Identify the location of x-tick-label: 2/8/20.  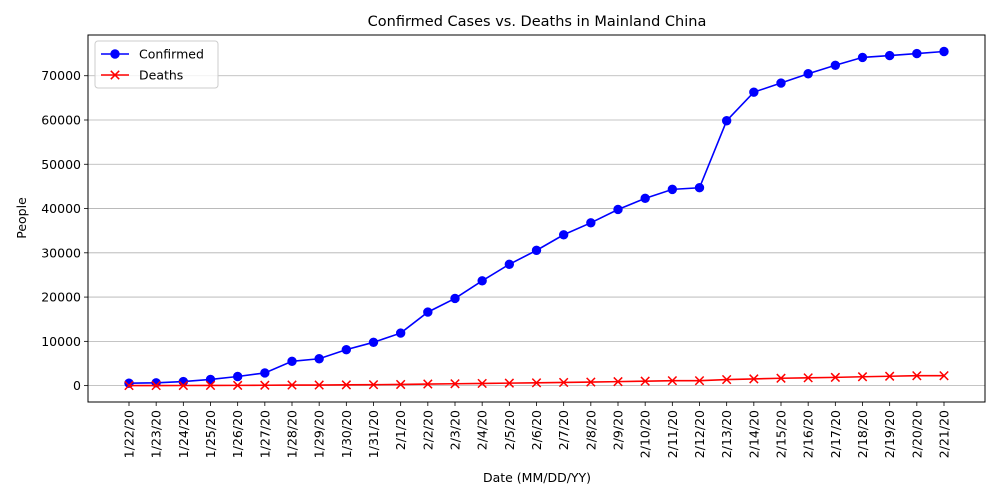
(590, 430).